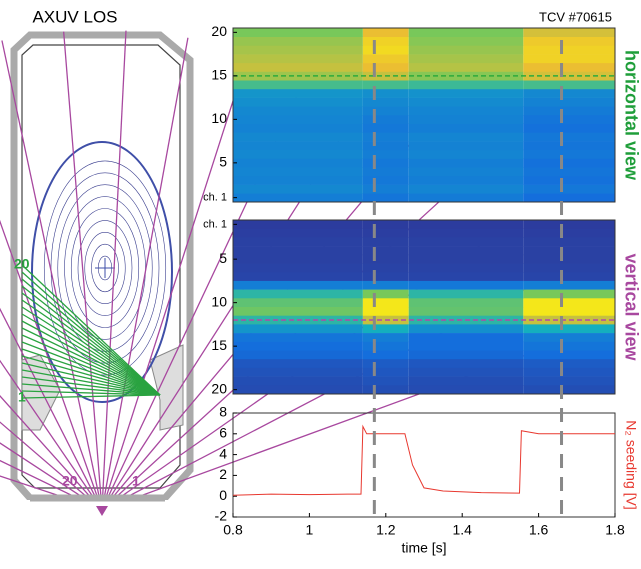  What do you see at coordinates (462, 530) in the screenshot?
I see `x-tick-label: 1.4` at bounding box center [462, 530].